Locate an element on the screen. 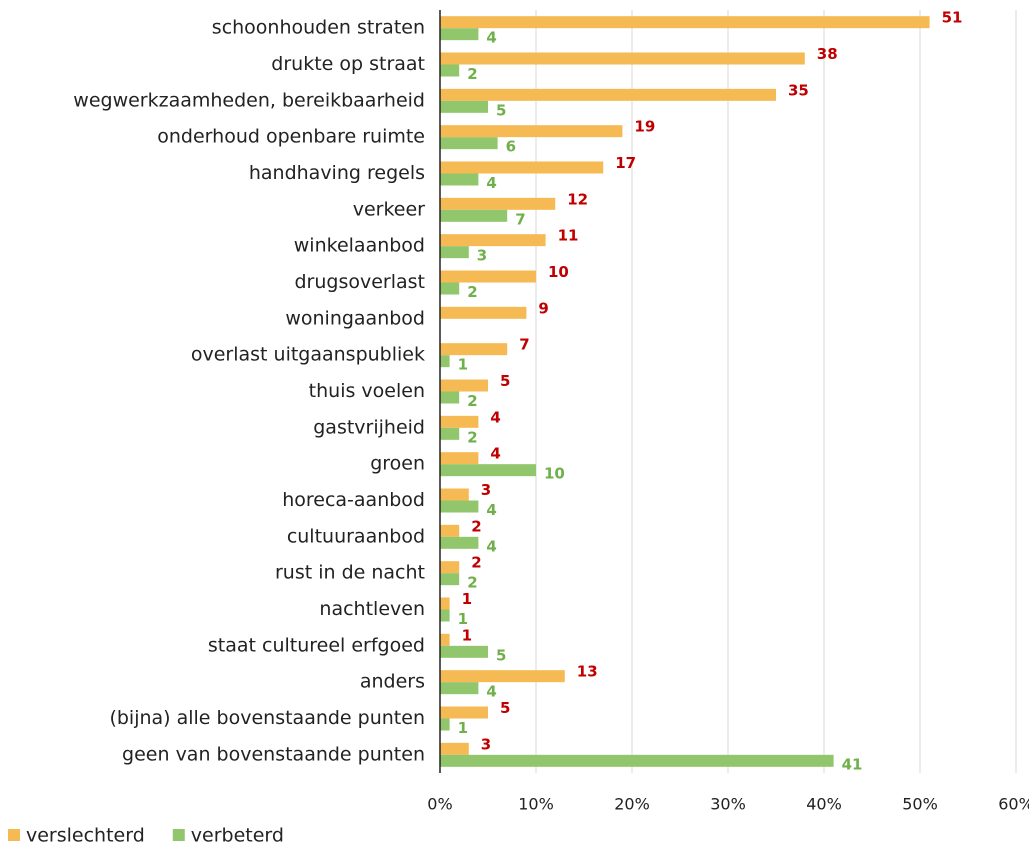 This screenshot has height=845, width=1029. category-label: gastvrijheid is located at coordinates (369, 427).